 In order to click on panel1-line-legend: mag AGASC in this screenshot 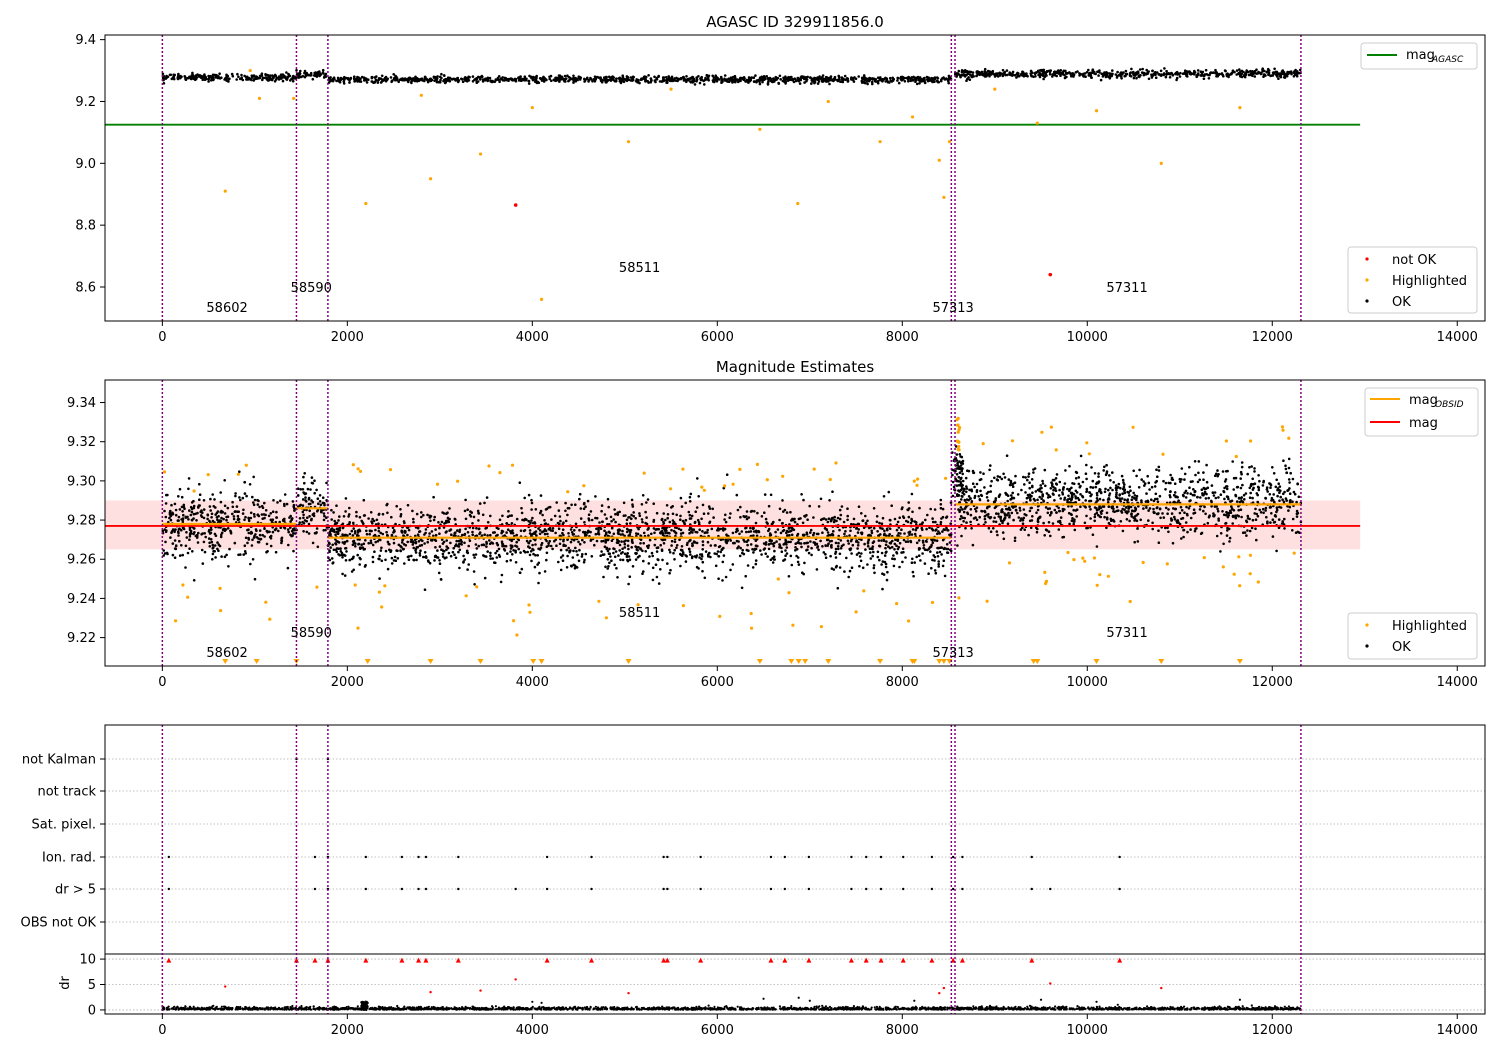, I will do `click(1419, 56)`.